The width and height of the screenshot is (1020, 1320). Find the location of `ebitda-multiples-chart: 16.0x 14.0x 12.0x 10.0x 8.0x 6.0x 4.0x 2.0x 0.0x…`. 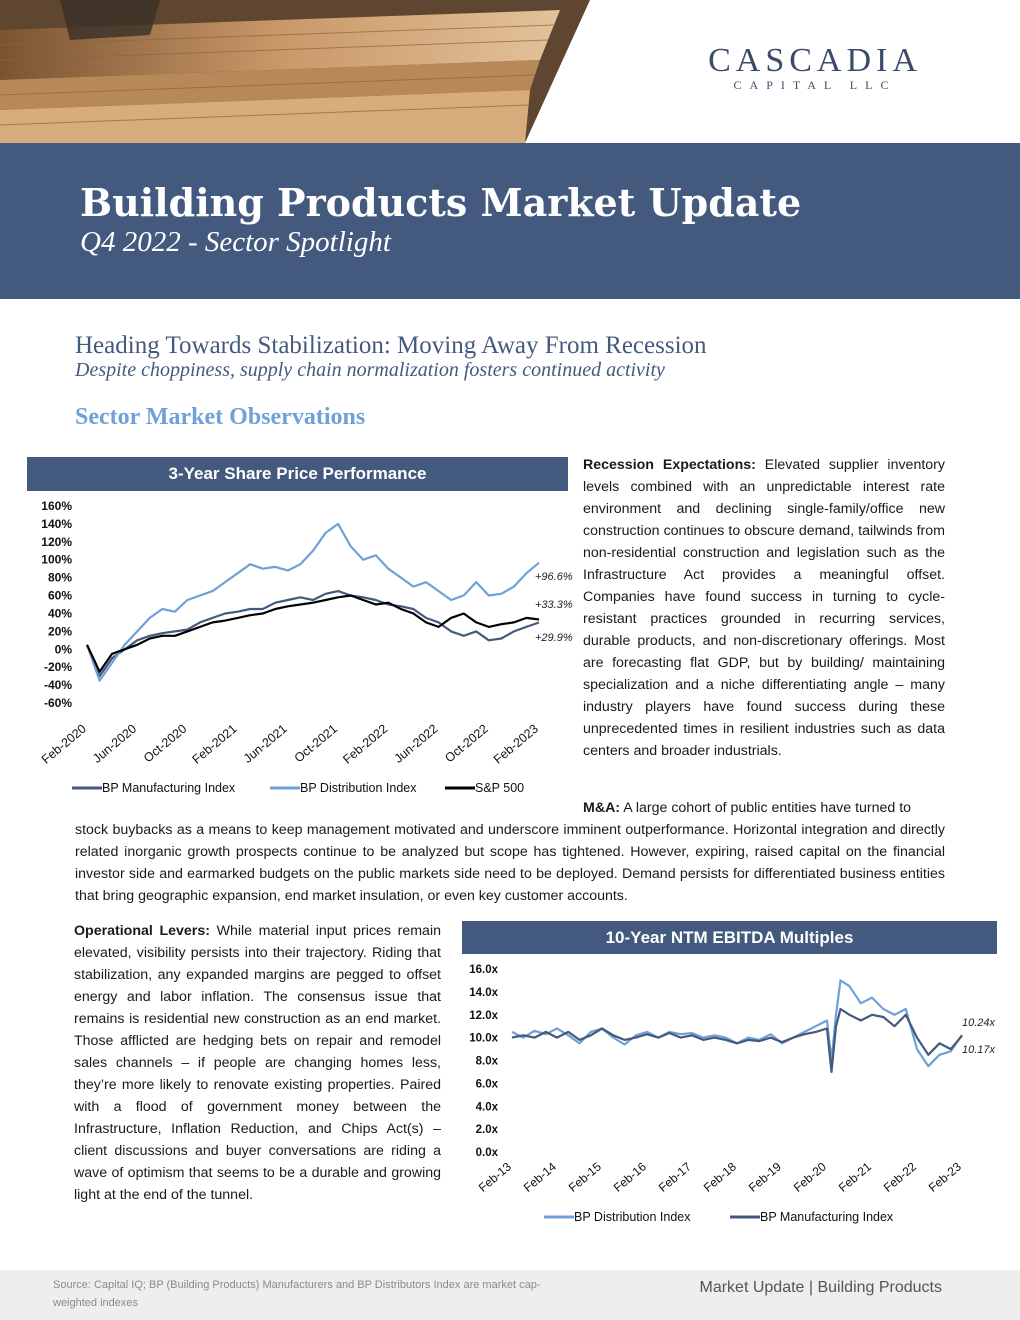

ebitda-multiples-chart: 16.0x 14.0x 12.0x 10.0x 8.0x 6.0x 4.0x 2.0x 0.0x… is located at coordinates (732, 1094).